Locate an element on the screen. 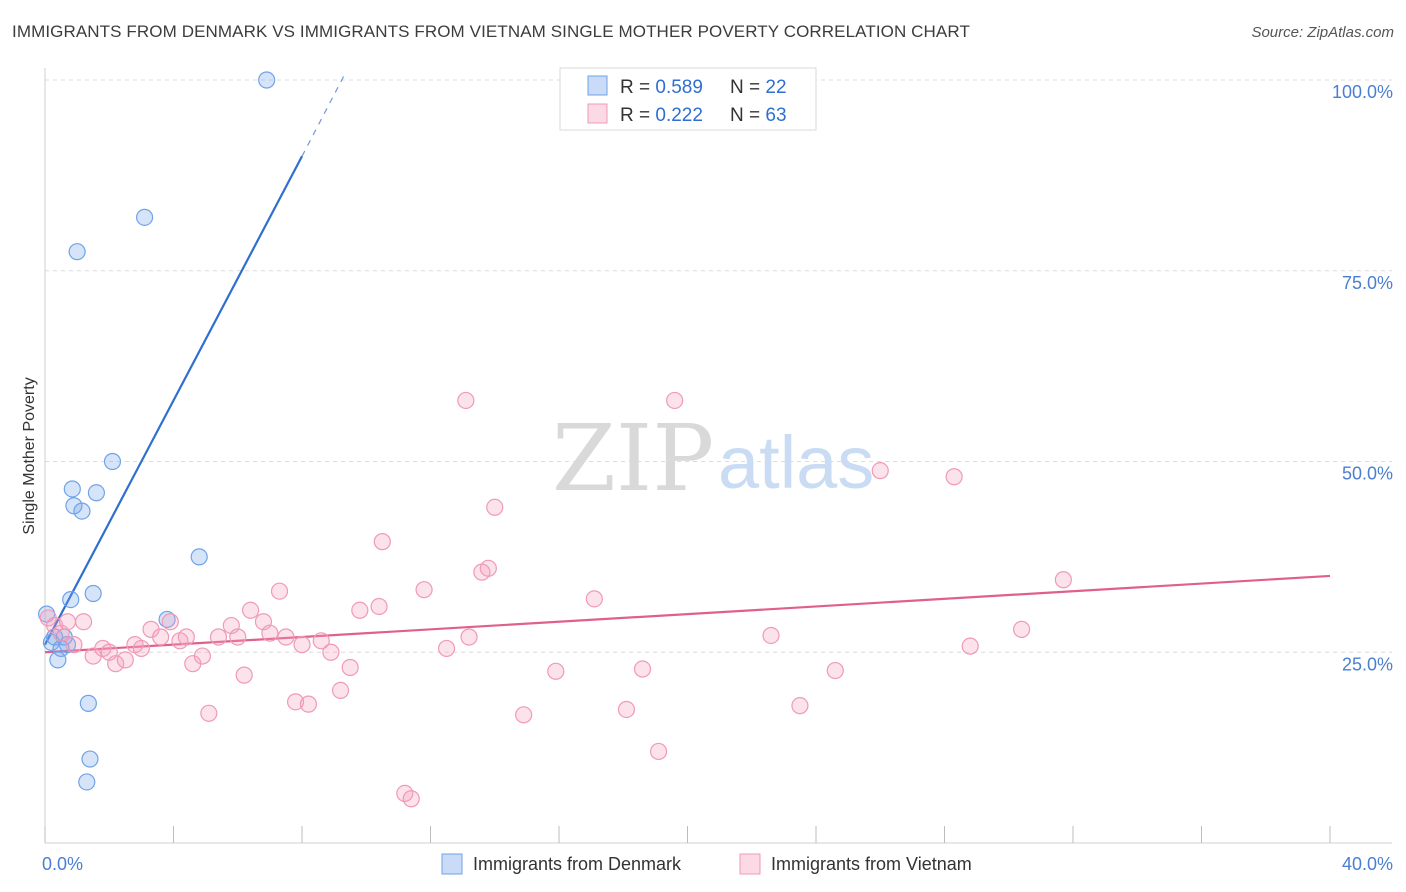 Image resolution: width=1406 pixels, height=892 pixels. legend-r-value-denmark: 0.589 is located at coordinates (679, 87).